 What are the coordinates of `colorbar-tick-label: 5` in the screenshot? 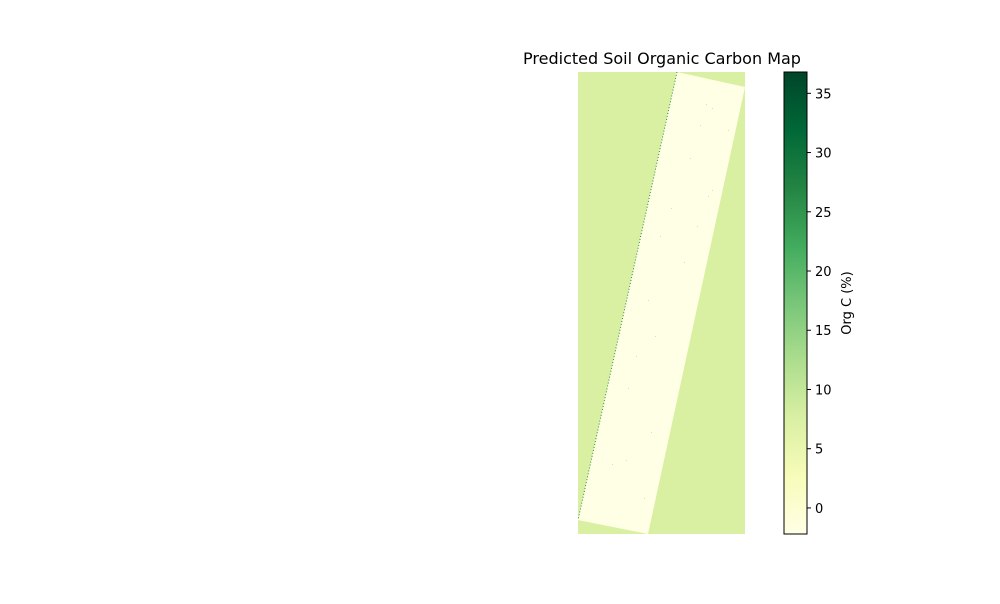 It's located at (819, 450).